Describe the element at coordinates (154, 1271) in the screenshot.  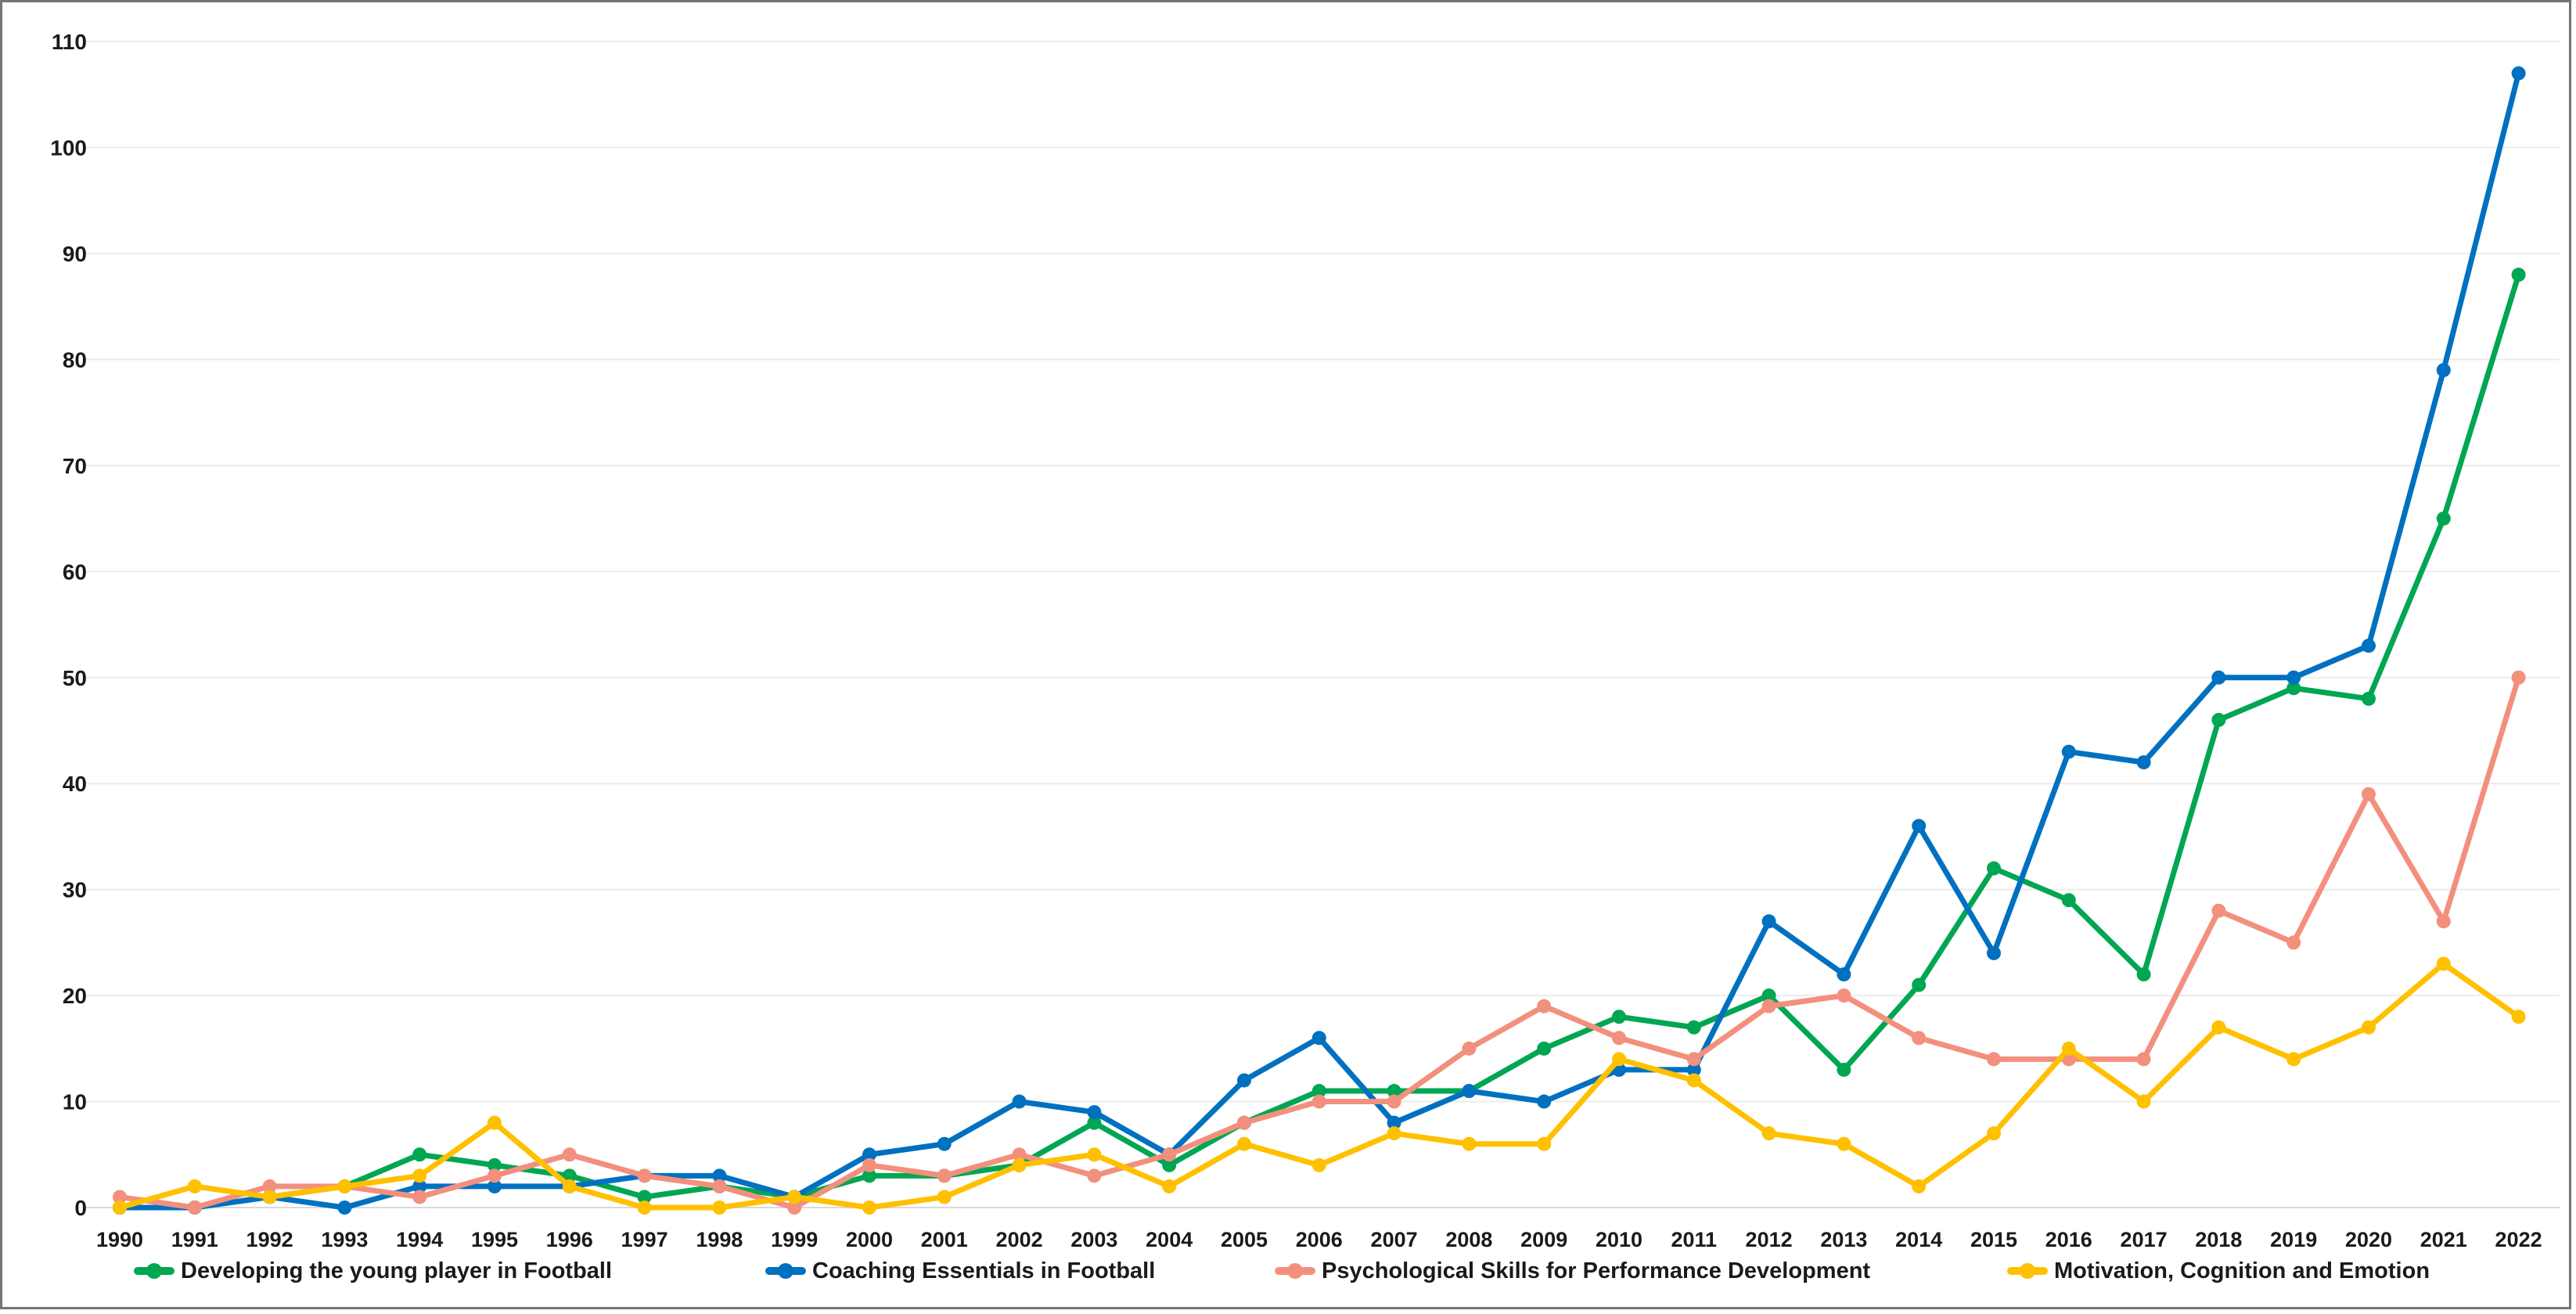
I see `legend-marker-developing-icon` at that location.